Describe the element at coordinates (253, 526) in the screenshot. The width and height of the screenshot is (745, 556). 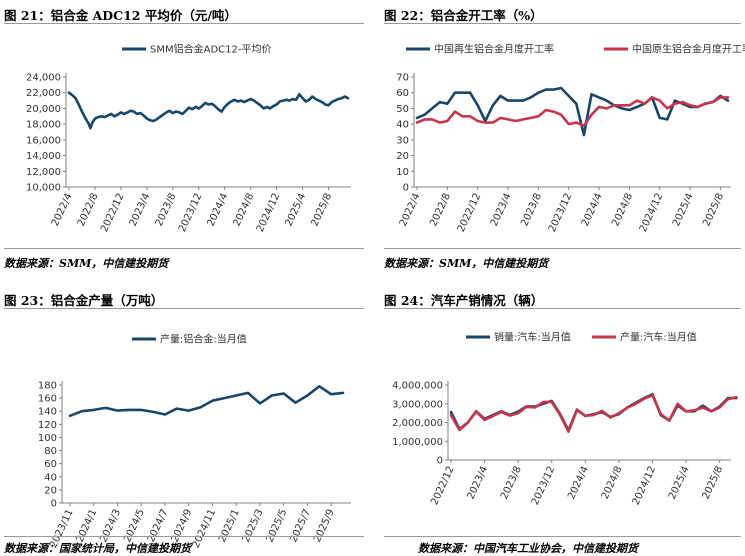
I see `x-tick-label: 2025/3` at that location.